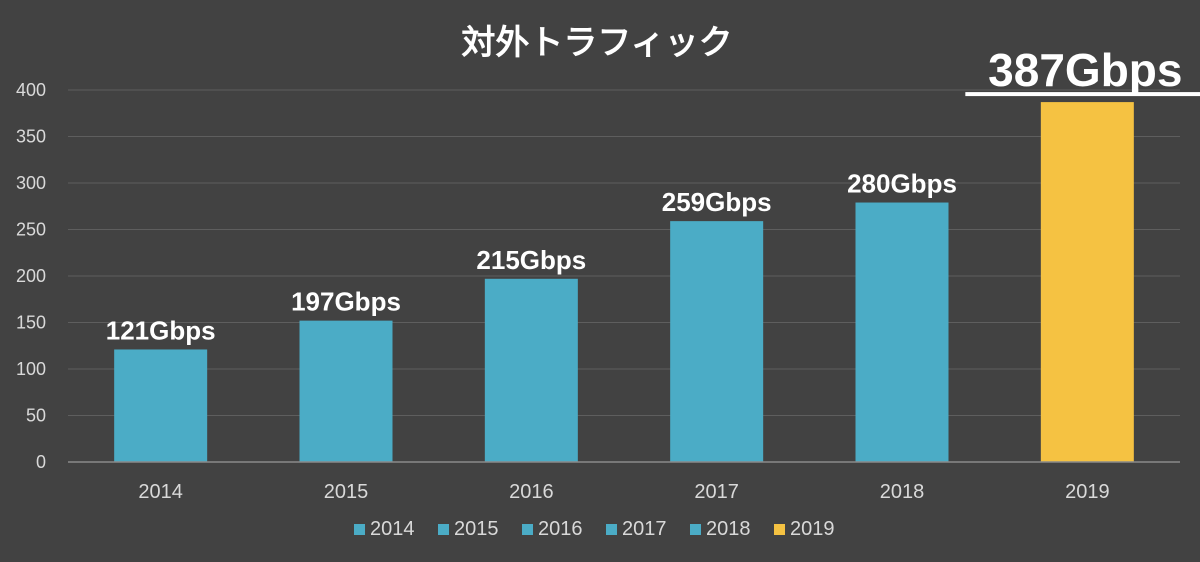 The image size is (1200, 562). I want to click on data-label-2017: 259Gbps, so click(717, 202).